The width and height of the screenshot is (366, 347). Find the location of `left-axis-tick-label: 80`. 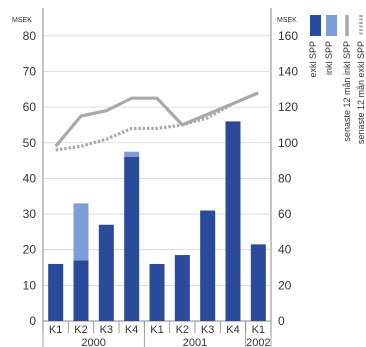

left-axis-tick-label: 80 is located at coordinates (30, 36).